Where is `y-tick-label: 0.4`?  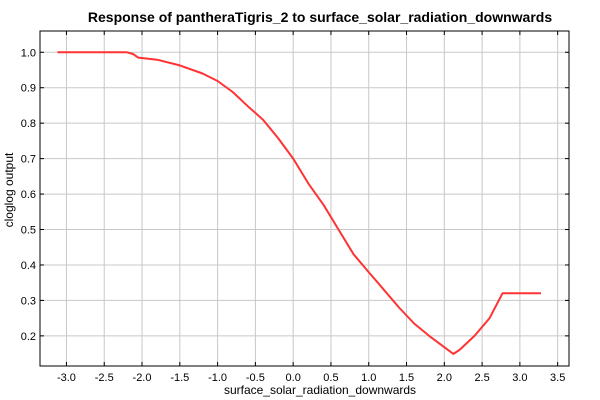 y-tick-label: 0.4 is located at coordinates (28, 266).